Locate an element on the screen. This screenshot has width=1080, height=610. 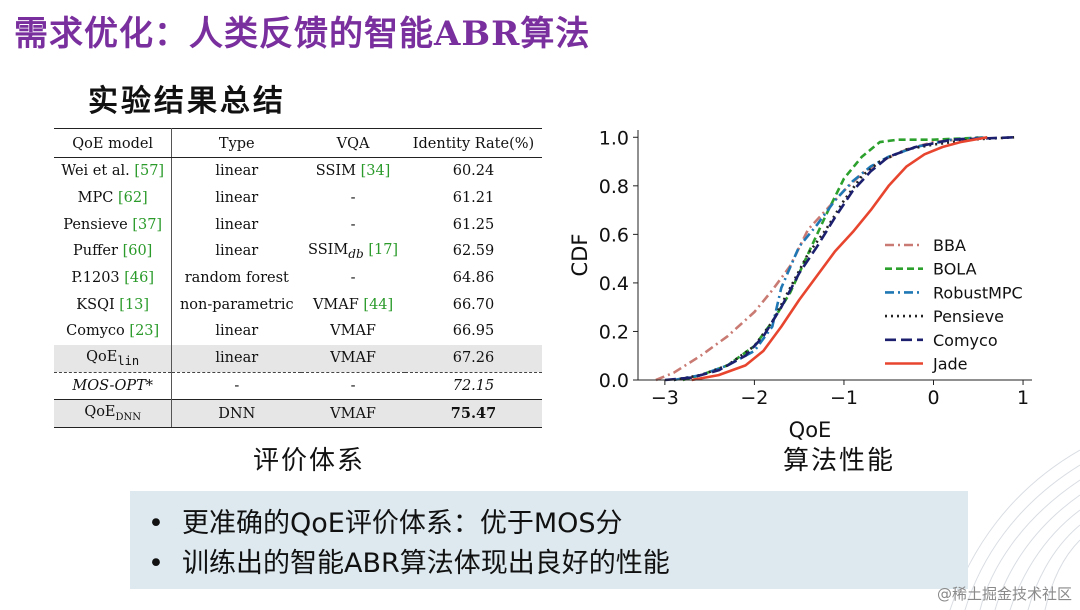
rate-cell: 66.95 is located at coordinates (473, 331).